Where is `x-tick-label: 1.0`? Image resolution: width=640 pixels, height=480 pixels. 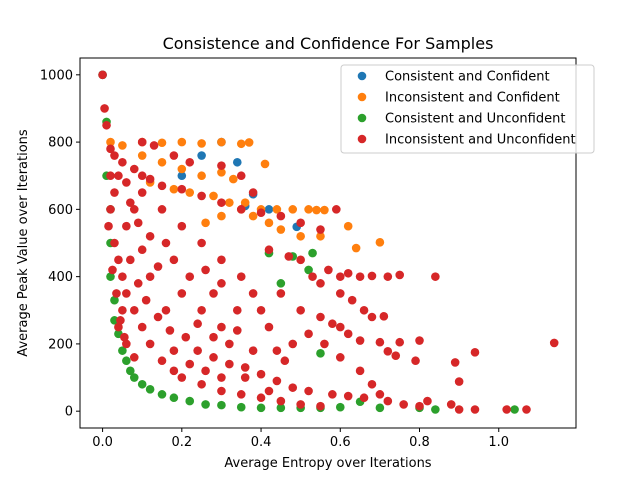 x-tick-label: 1.0 is located at coordinates (498, 442).